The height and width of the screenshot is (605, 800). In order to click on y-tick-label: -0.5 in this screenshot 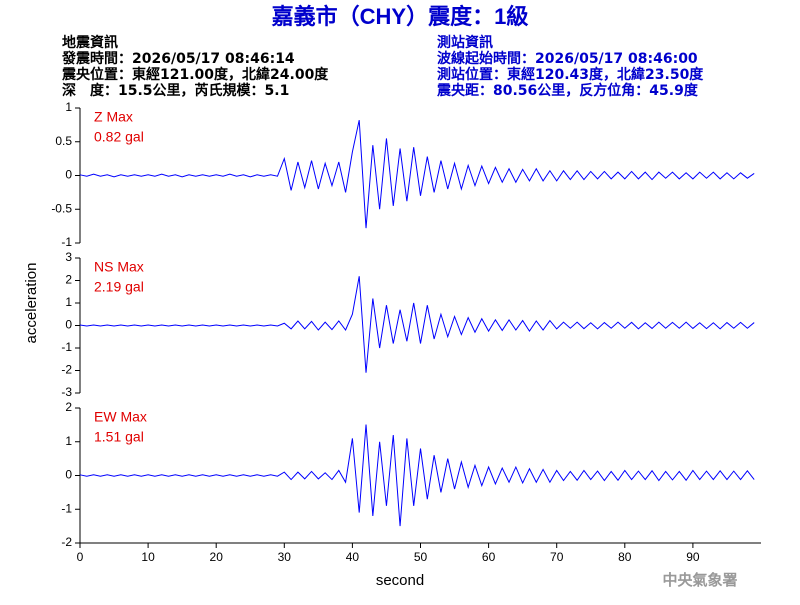, I will do `click(61, 208)`.